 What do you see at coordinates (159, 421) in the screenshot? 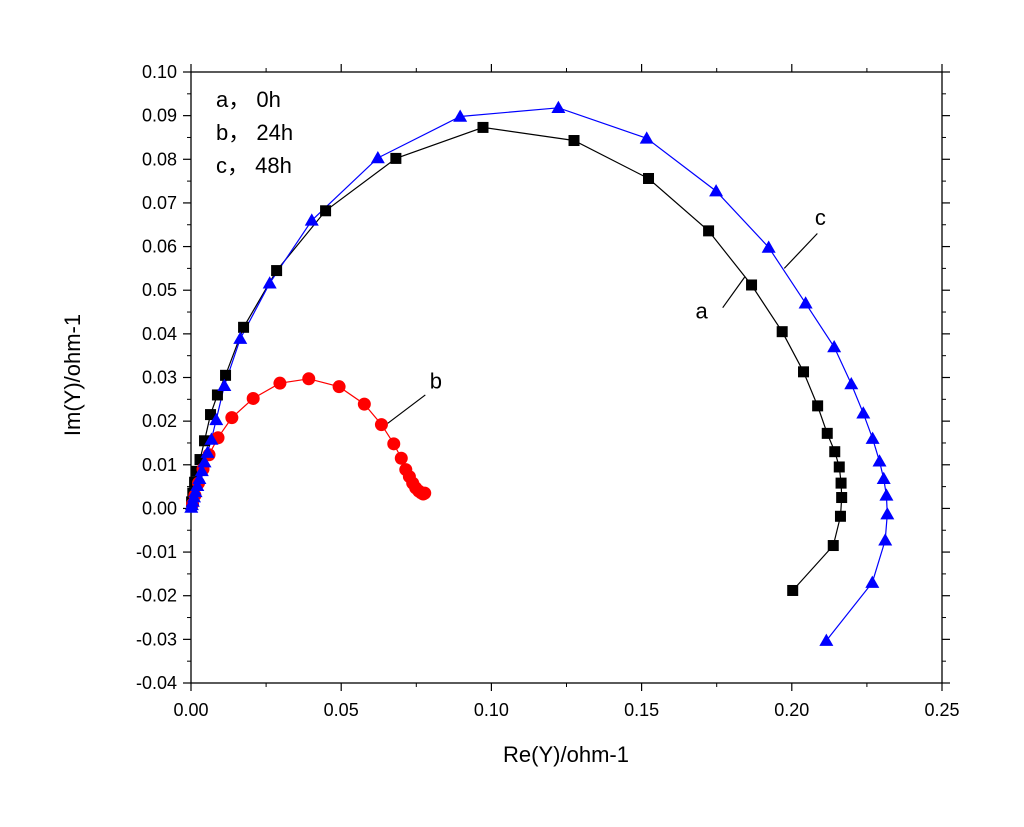
I see `y-tick-label: 0.02` at bounding box center [159, 421].